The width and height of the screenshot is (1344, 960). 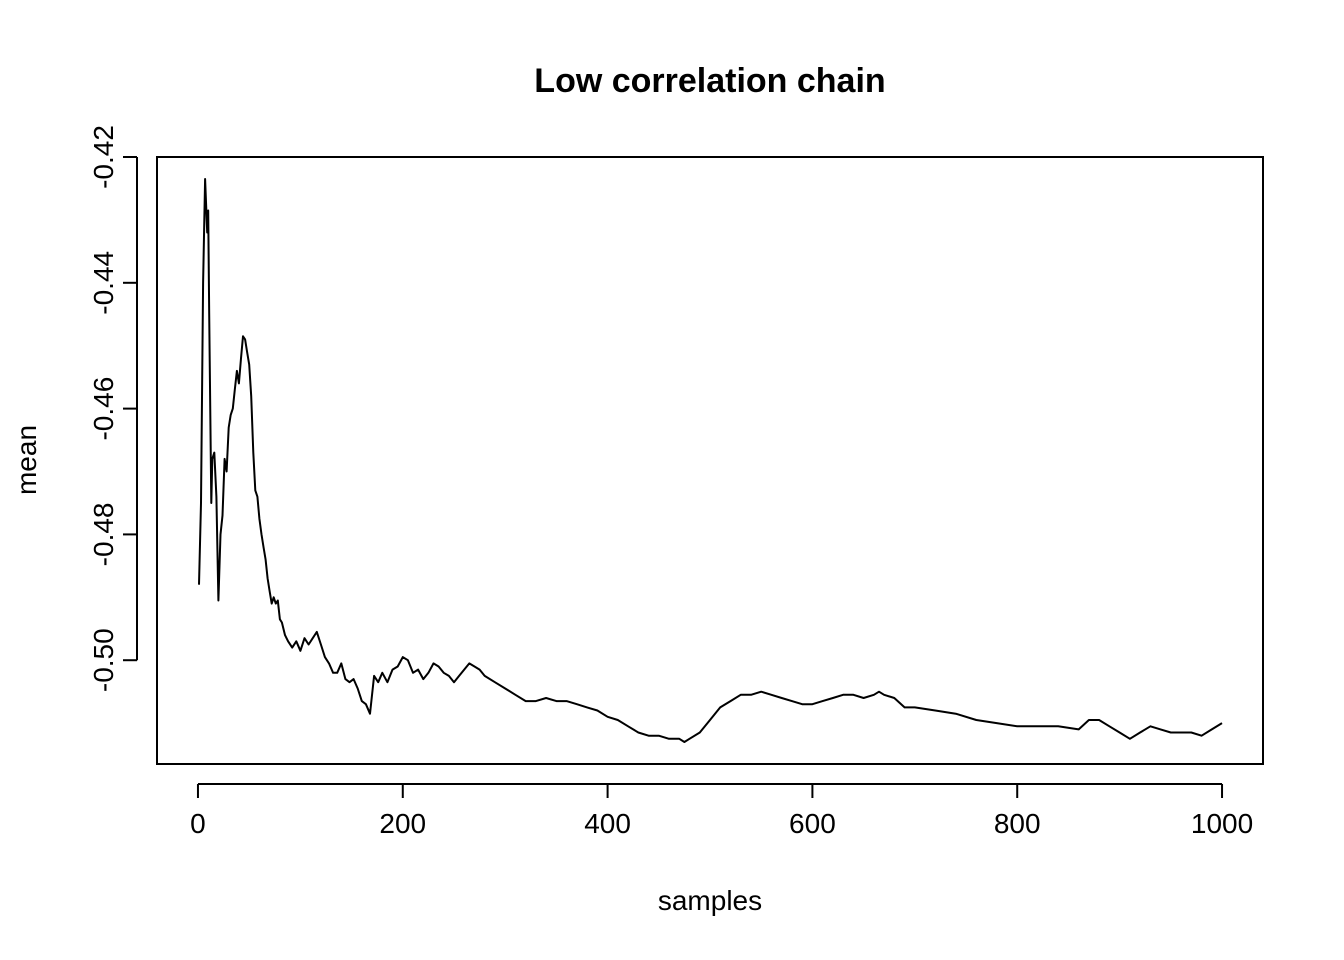 What do you see at coordinates (721, 811) in the screenshot?
I see `x-axis: 0 200 400 600 800 1000` at bounding box center [721, 811].